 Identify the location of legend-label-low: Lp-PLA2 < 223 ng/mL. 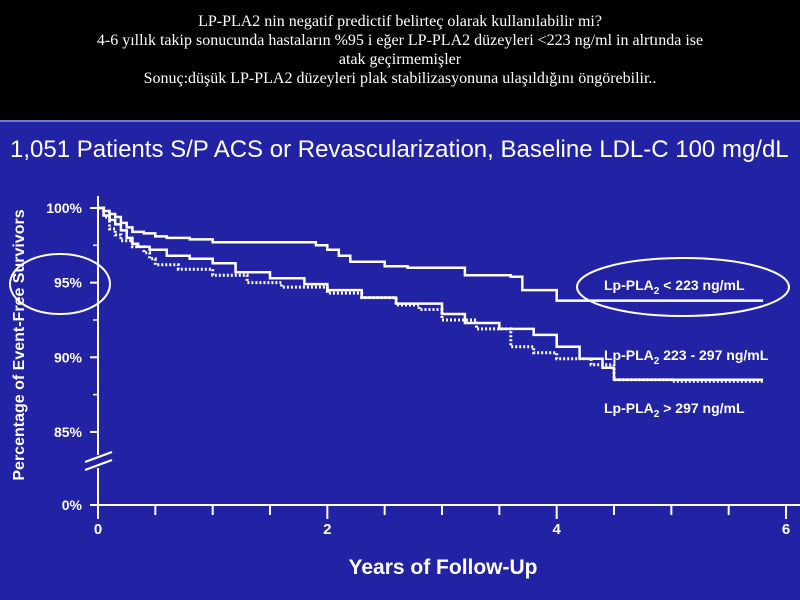
(674, 287).